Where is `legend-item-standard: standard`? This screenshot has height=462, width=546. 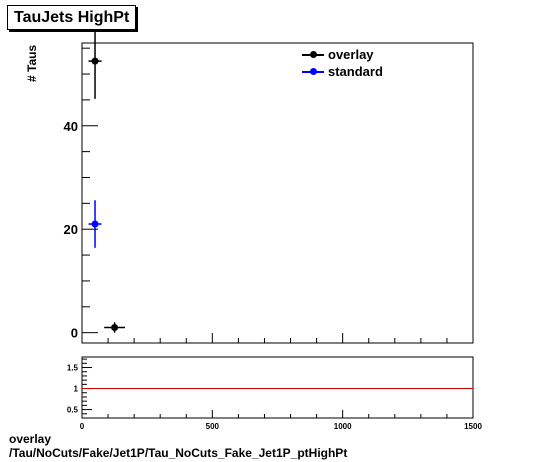 legend-item-standard: standard is located at coordinates (341, 71).